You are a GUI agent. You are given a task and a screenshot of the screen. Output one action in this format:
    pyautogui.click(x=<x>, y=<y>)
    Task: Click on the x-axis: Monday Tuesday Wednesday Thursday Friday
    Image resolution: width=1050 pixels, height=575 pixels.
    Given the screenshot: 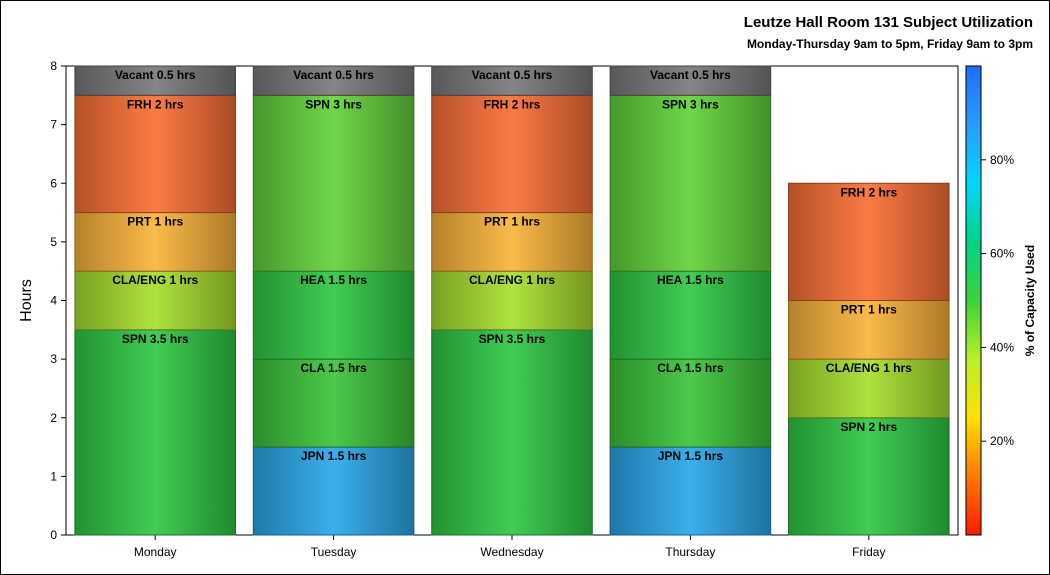 What is the action you would take?
    pyautogui.click(x=509, y=547)
    